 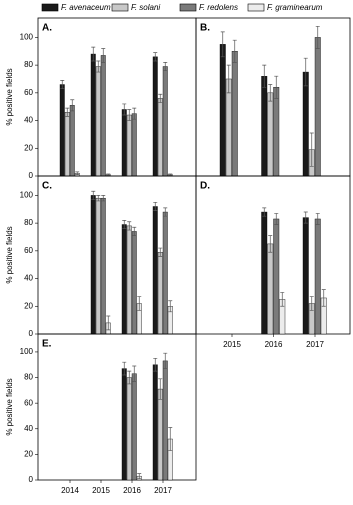 What do you see at coordinates (205, 28) in the screenshot?
I see `panel-label: B.` at bounding box center [205, 28].